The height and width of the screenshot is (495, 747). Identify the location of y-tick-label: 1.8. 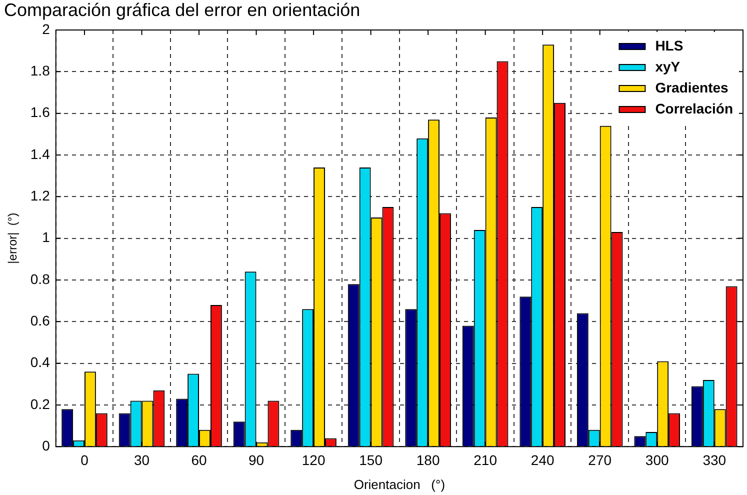
(40, 70).